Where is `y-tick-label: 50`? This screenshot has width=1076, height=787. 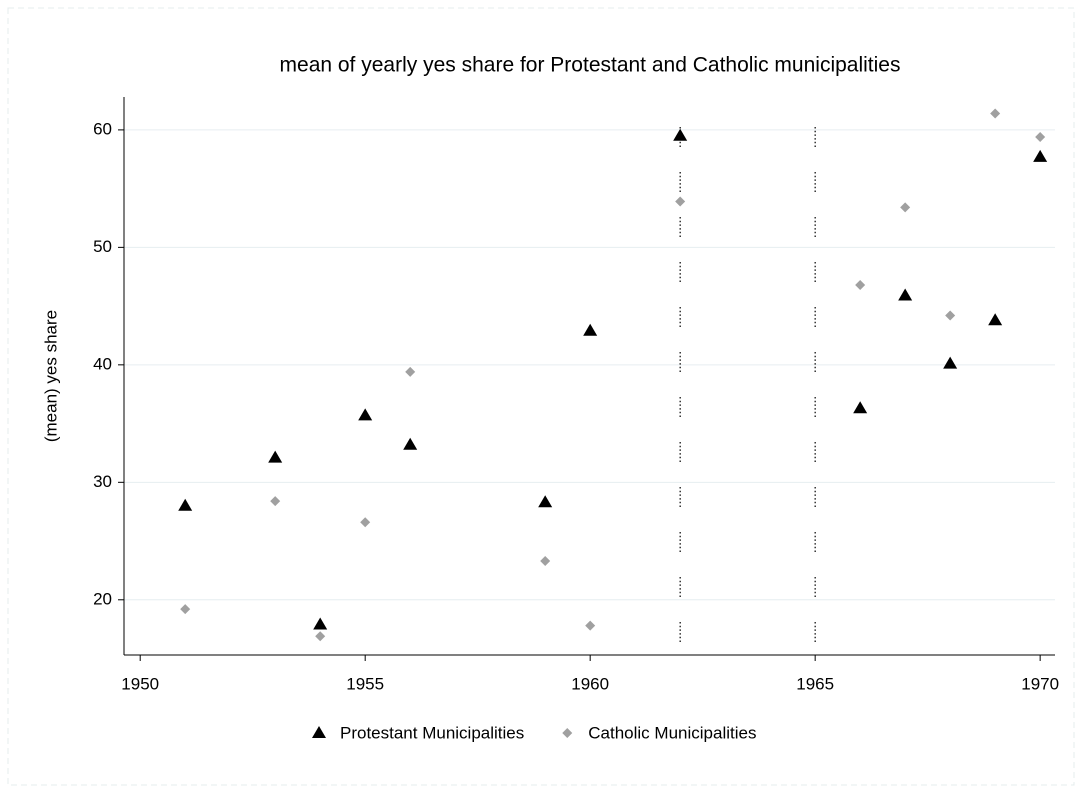
y-tick-label: 50 is located at coordinates (102, 246).